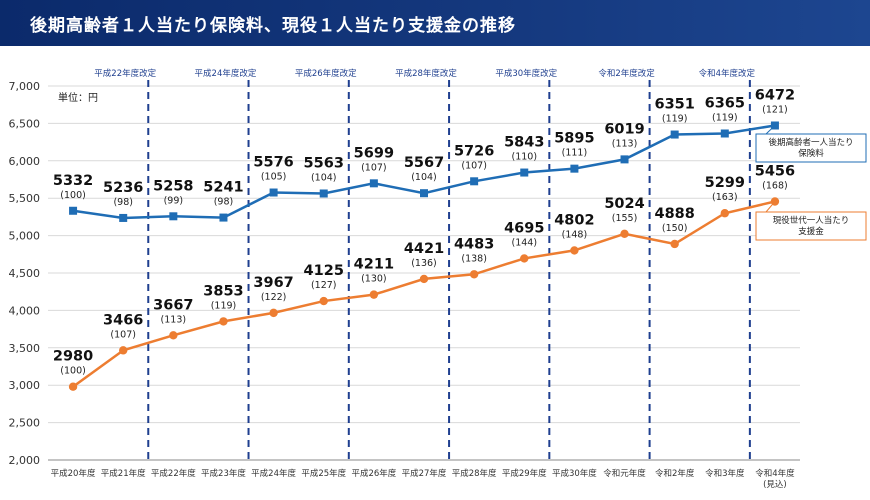 The width and height of the screenshot is (870, 500). Describe the element at coordinates (25, 385) in the screenshot. I see `y-tick-label: 3,000` at that location.